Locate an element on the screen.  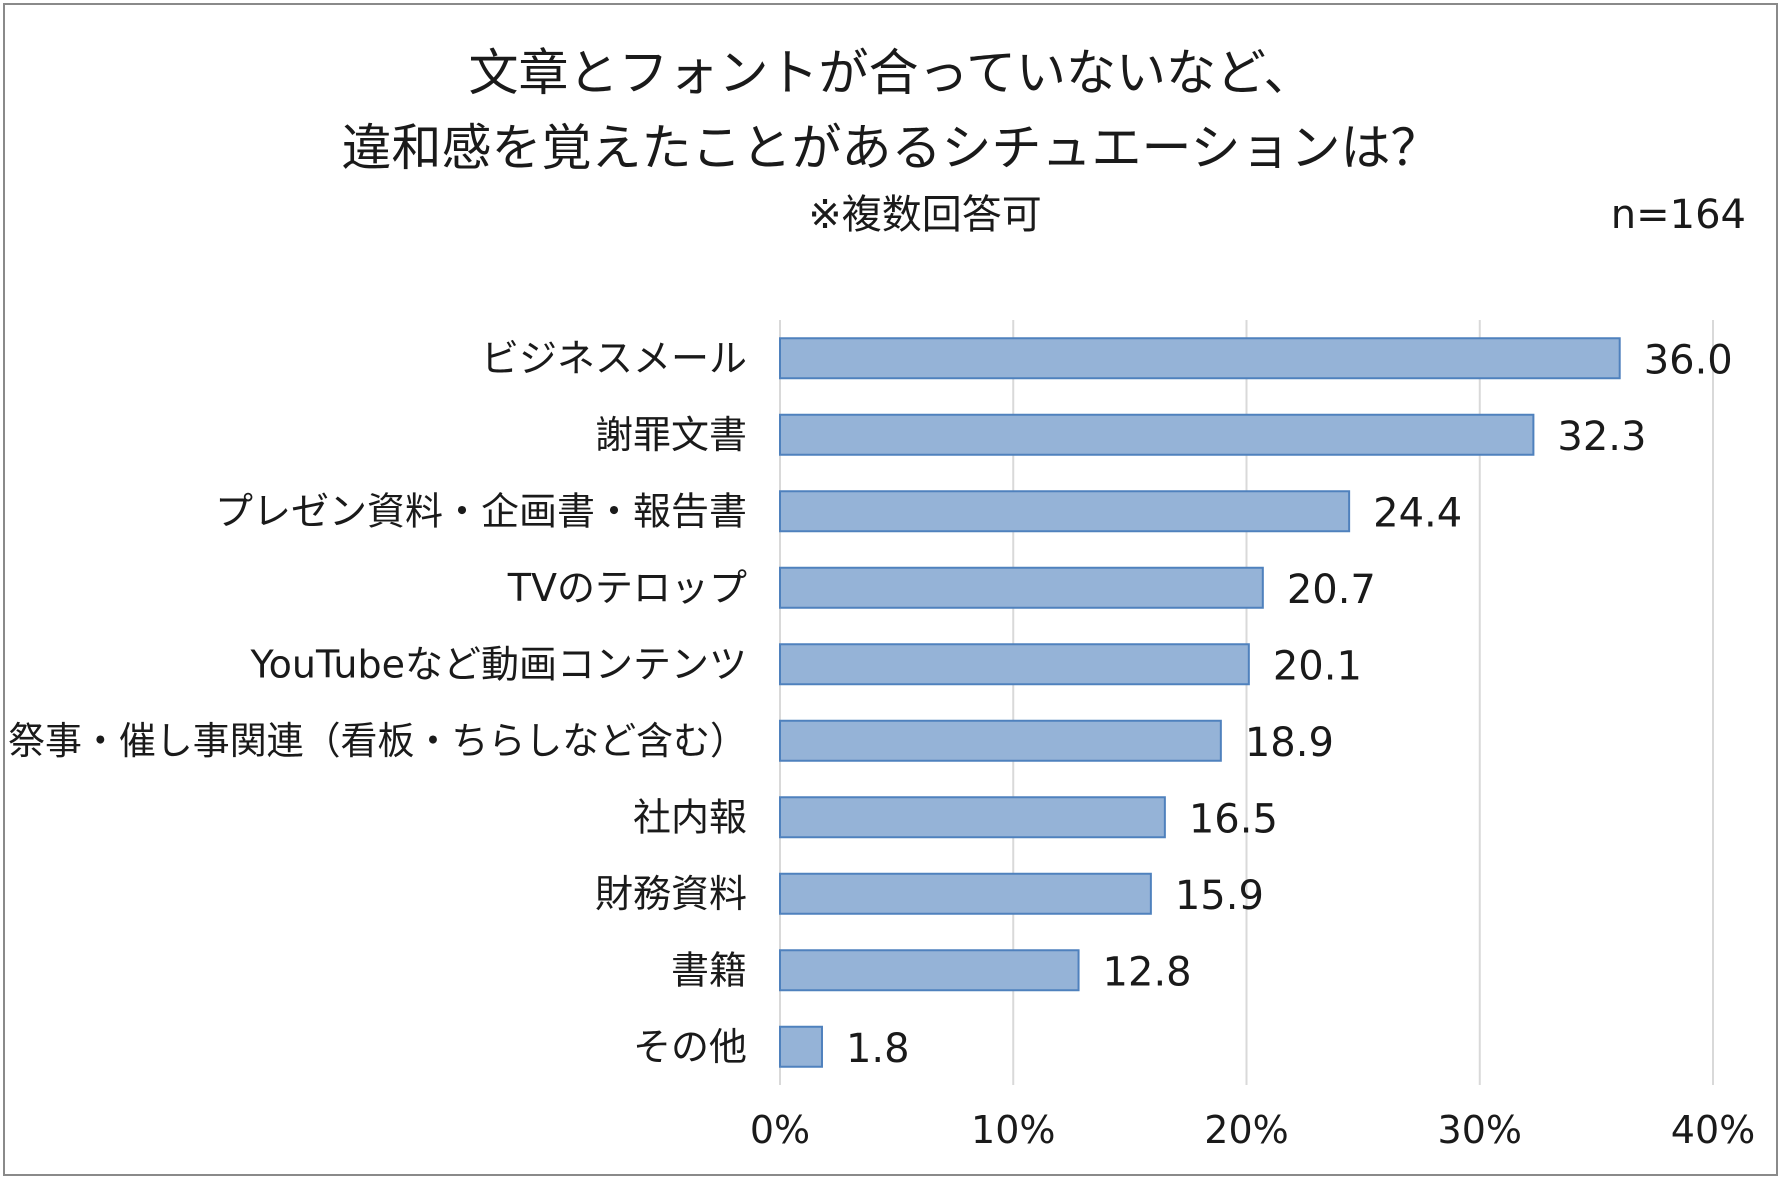
chart-subtitle: ※複数回答可 is located at coordinates (925, 215).